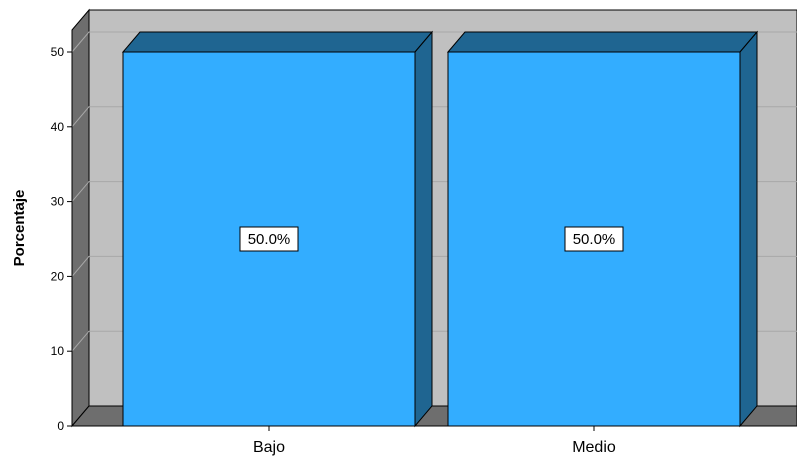 This screenshot has width=797, height=456. I want to click on y-axis: 0 10 20 30 40 50, so click(62, 231).